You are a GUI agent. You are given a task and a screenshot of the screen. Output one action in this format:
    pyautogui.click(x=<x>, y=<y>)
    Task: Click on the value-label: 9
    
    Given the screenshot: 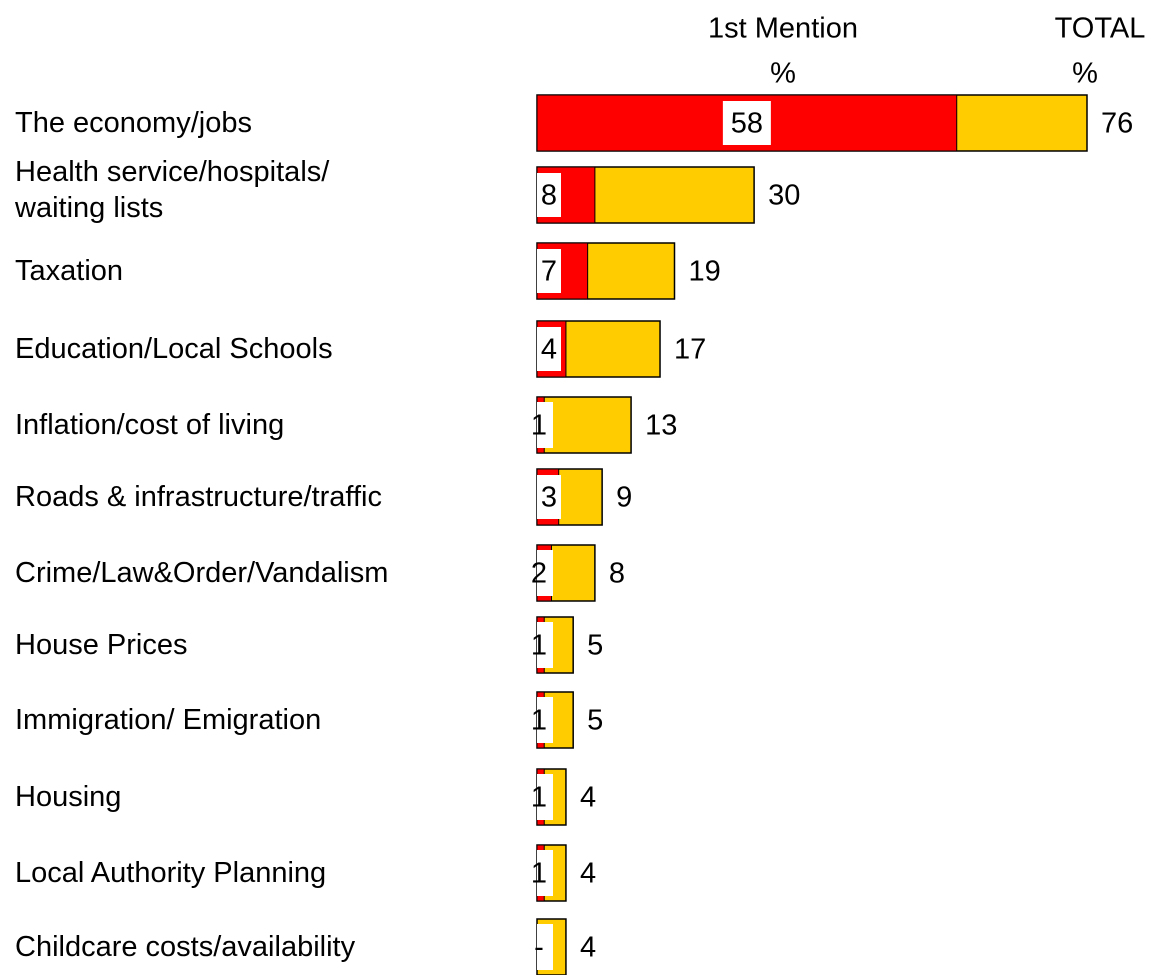 What is the action you would take?
    pyautogui.click(x=624, y=498)
    